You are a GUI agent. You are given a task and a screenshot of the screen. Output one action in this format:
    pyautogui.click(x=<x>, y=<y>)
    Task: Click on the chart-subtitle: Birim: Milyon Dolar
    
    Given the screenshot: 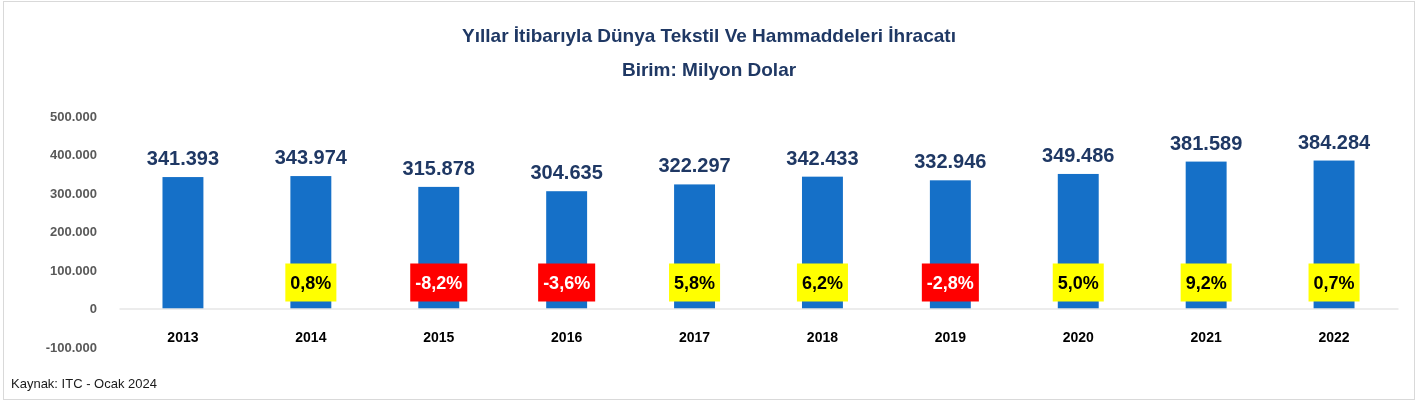 What is the action you would take?
    pyautogui.click(x=709, y=69)
    